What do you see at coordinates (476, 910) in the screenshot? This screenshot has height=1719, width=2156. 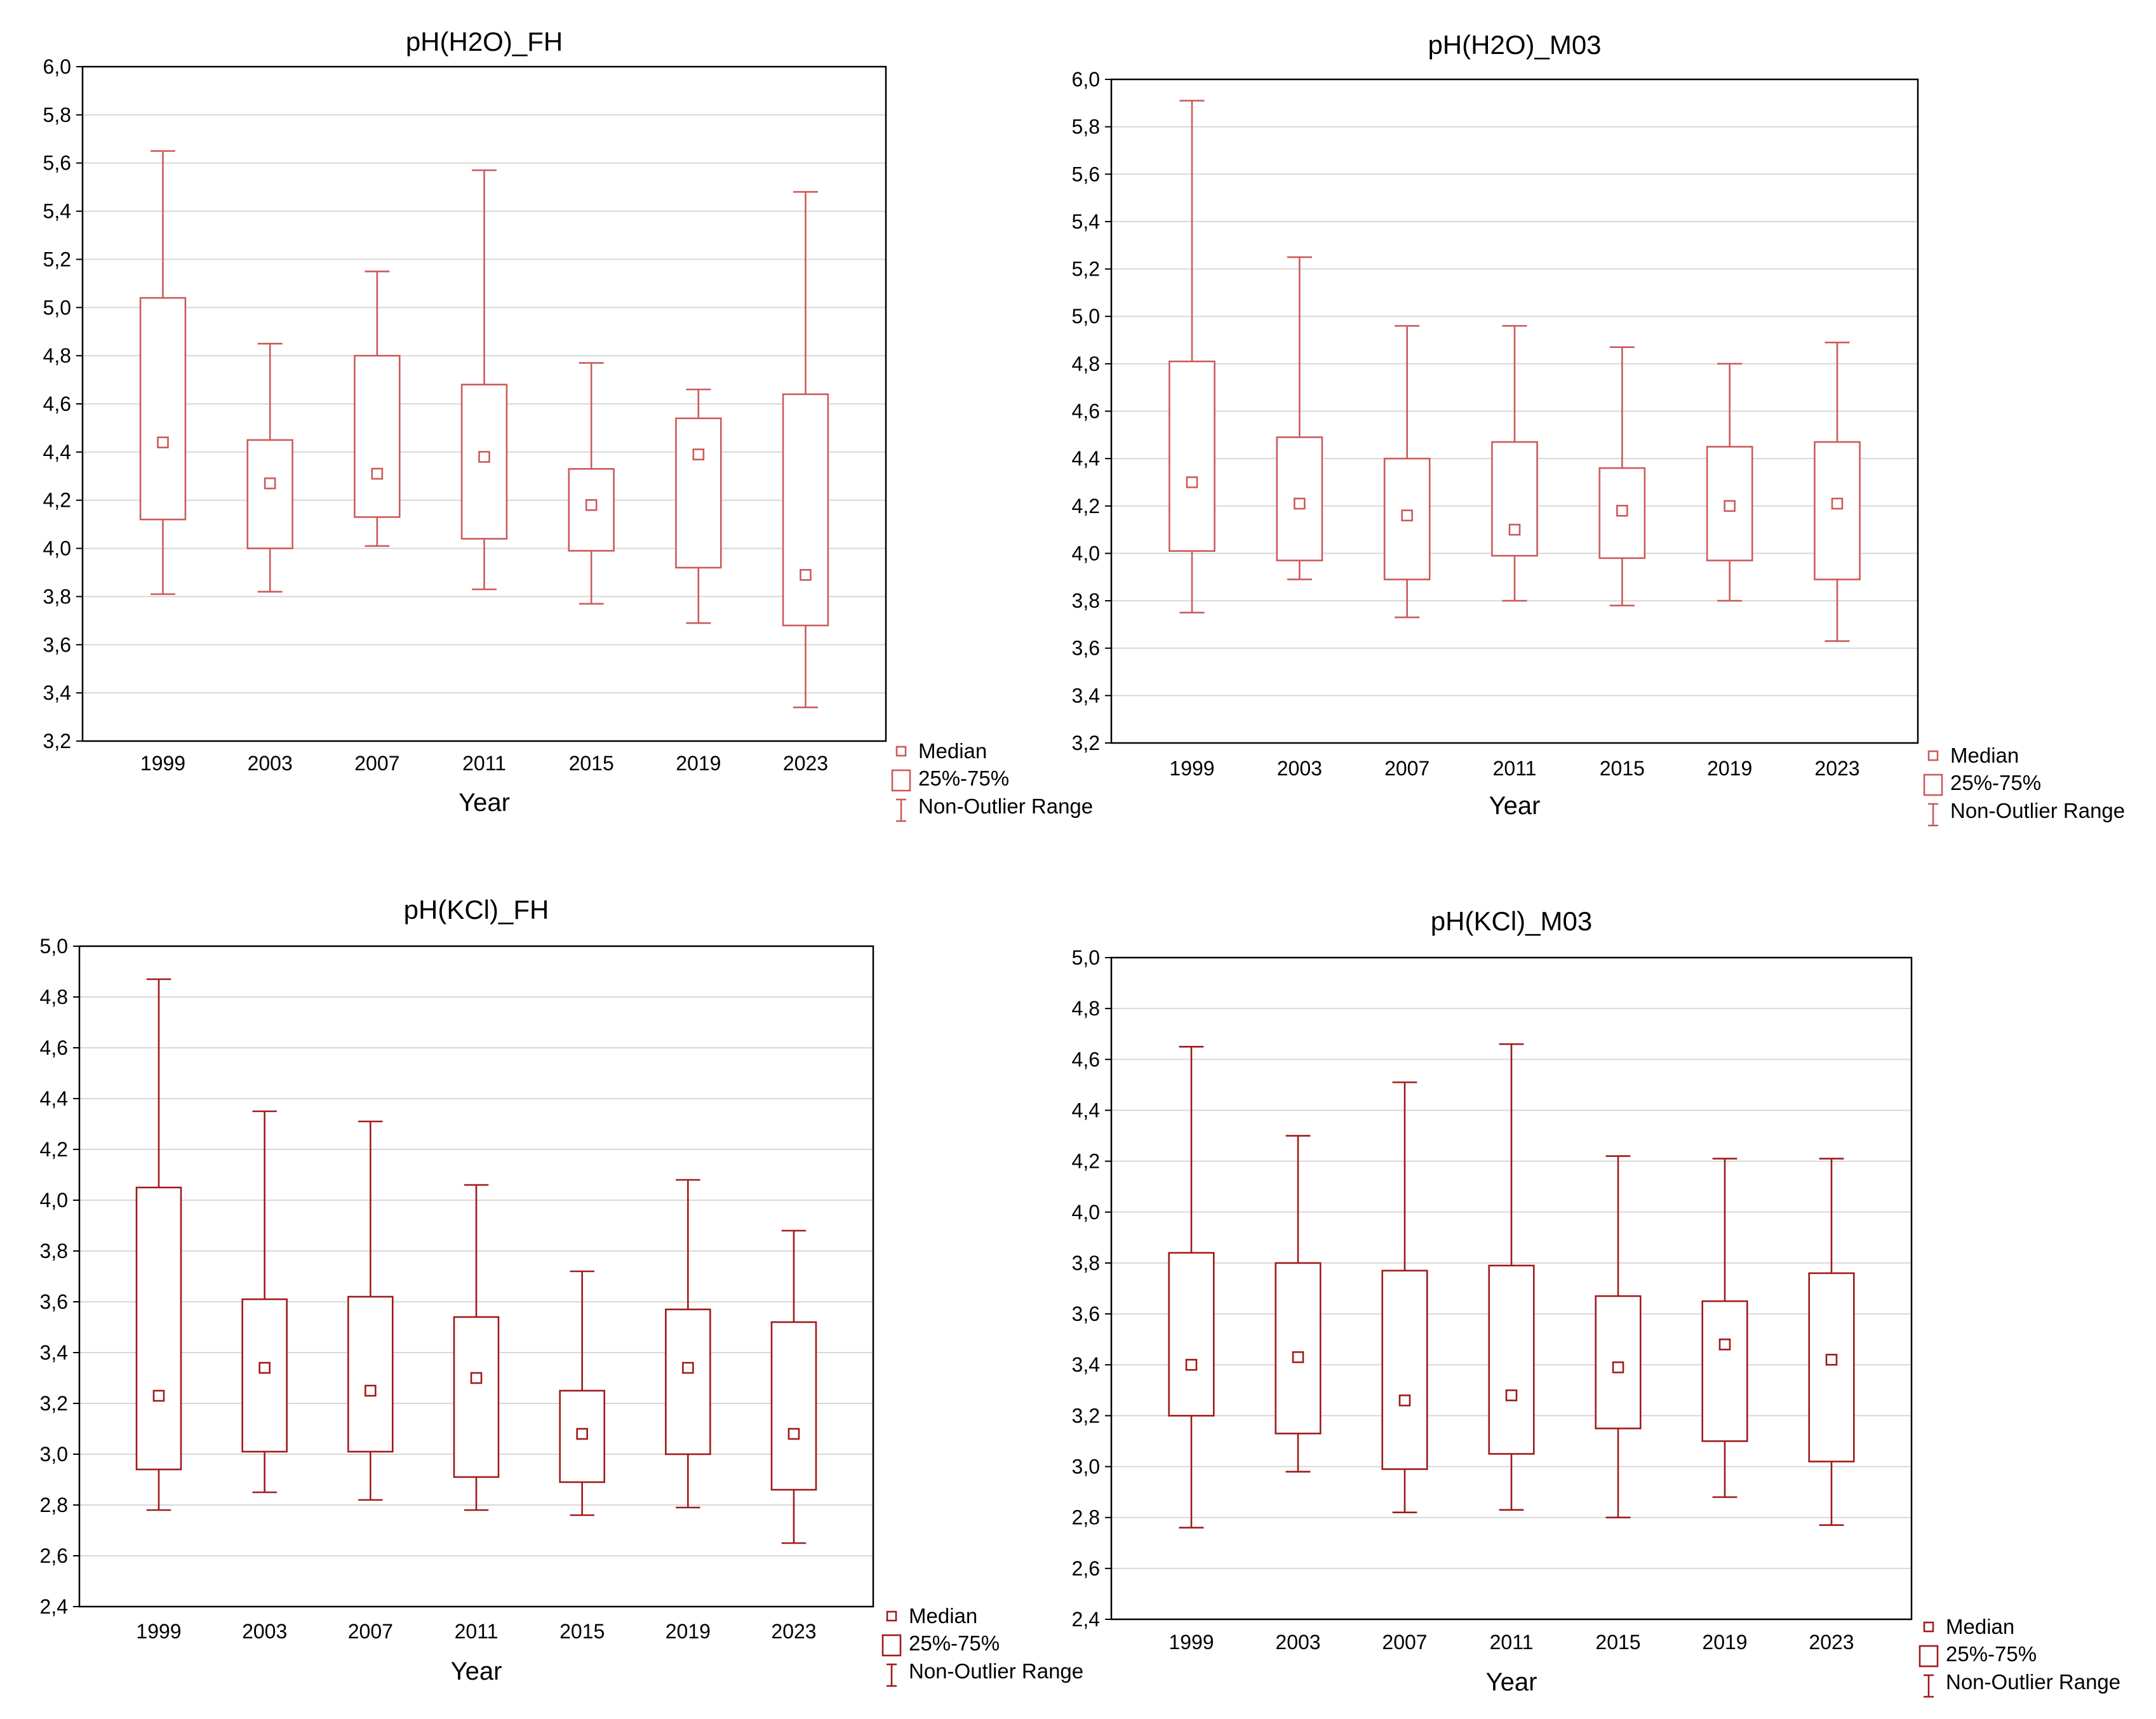 I see `chart-title: pH(KCl)_FH` at bounding box center [476, 910].